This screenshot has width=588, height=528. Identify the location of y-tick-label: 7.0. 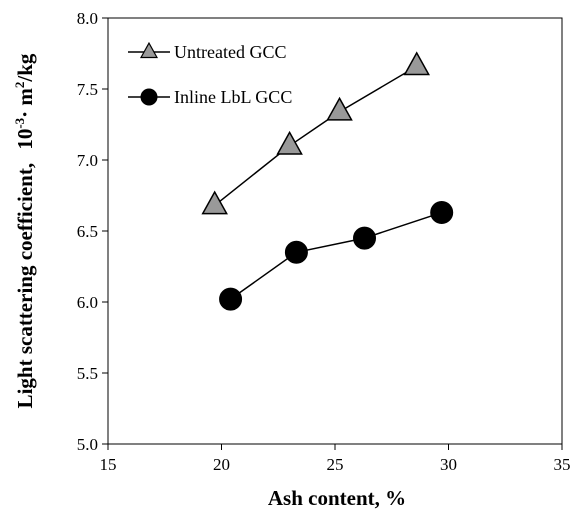
(87, 160).